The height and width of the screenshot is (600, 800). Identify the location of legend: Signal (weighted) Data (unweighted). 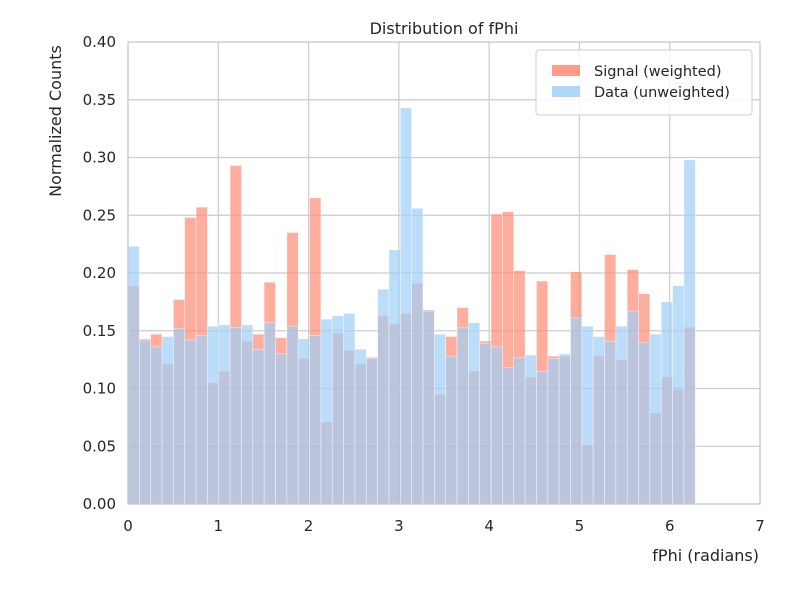
(644, 82).